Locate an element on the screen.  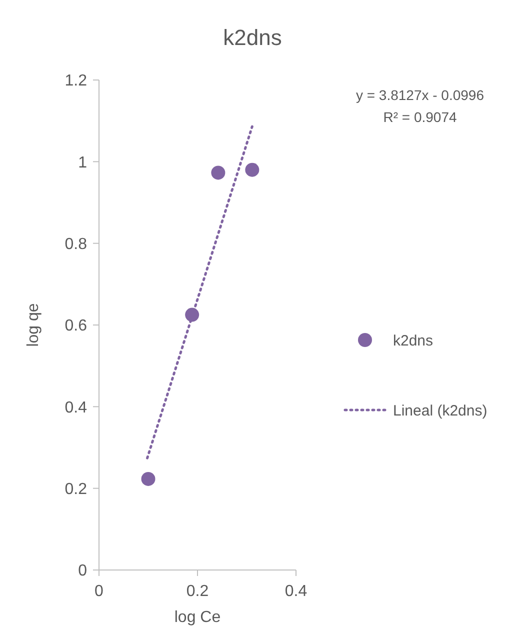
legend-label: Lineal (k2dns) is located at coordinates (440, 411).